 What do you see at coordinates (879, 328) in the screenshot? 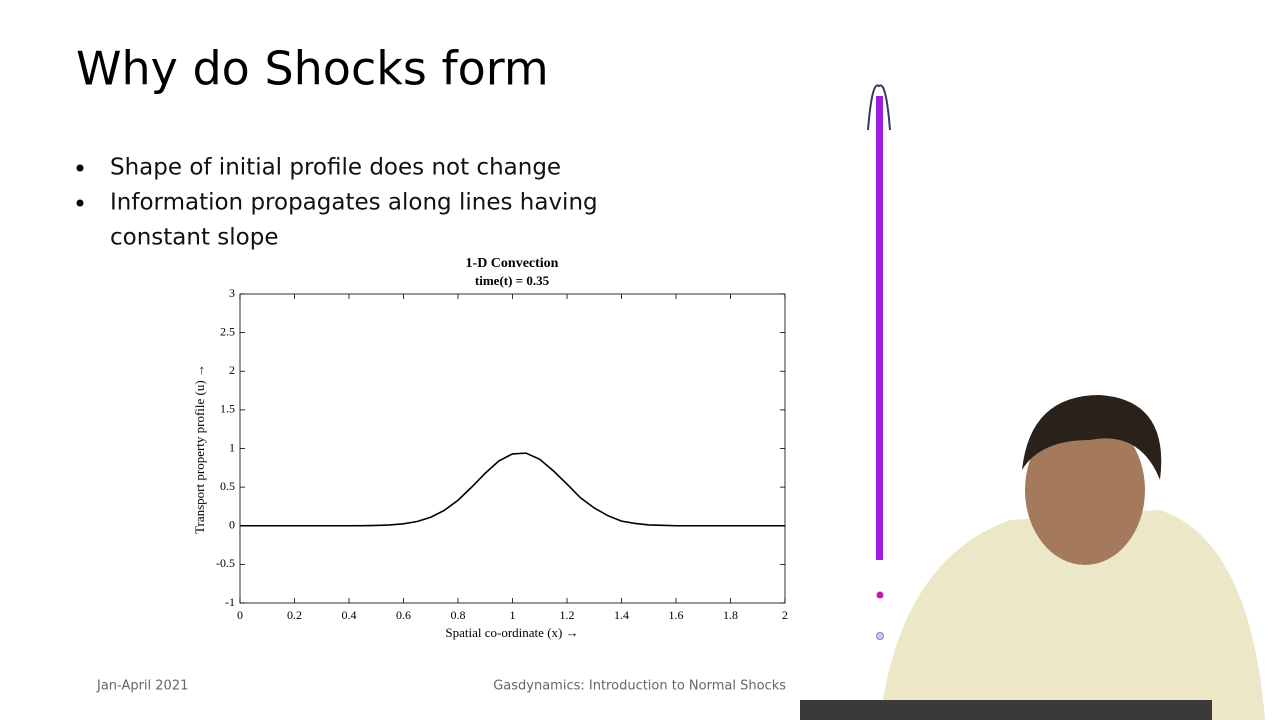
I see `pointer-bar` at bounding box center [879, 328].